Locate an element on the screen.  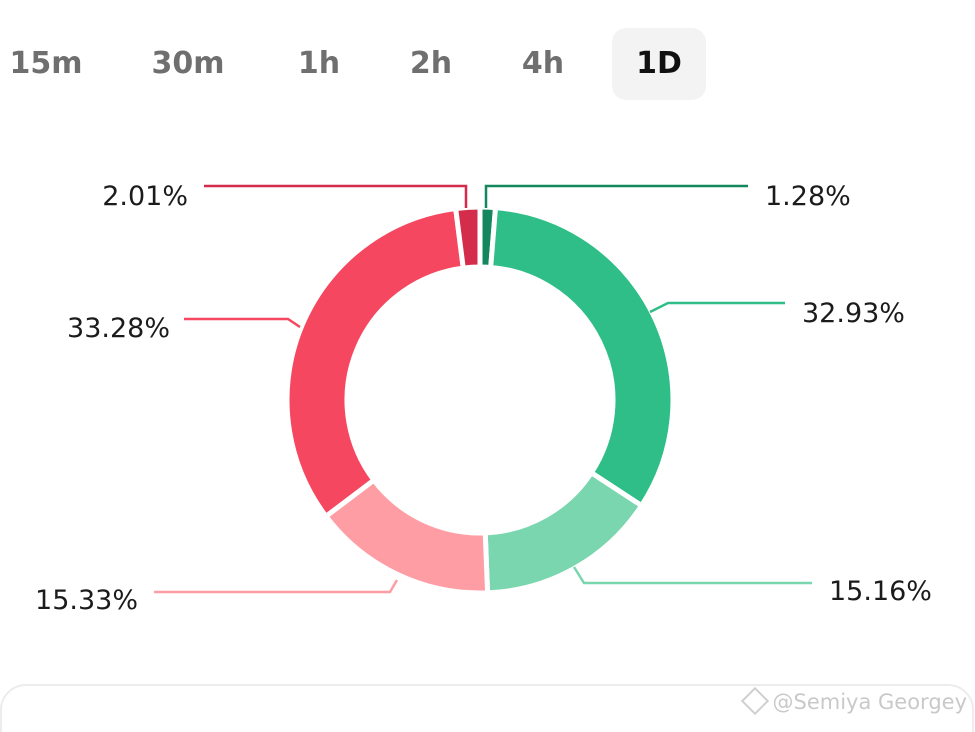
watermark: @Semiya Georgey is located at coordinates (854, 701).